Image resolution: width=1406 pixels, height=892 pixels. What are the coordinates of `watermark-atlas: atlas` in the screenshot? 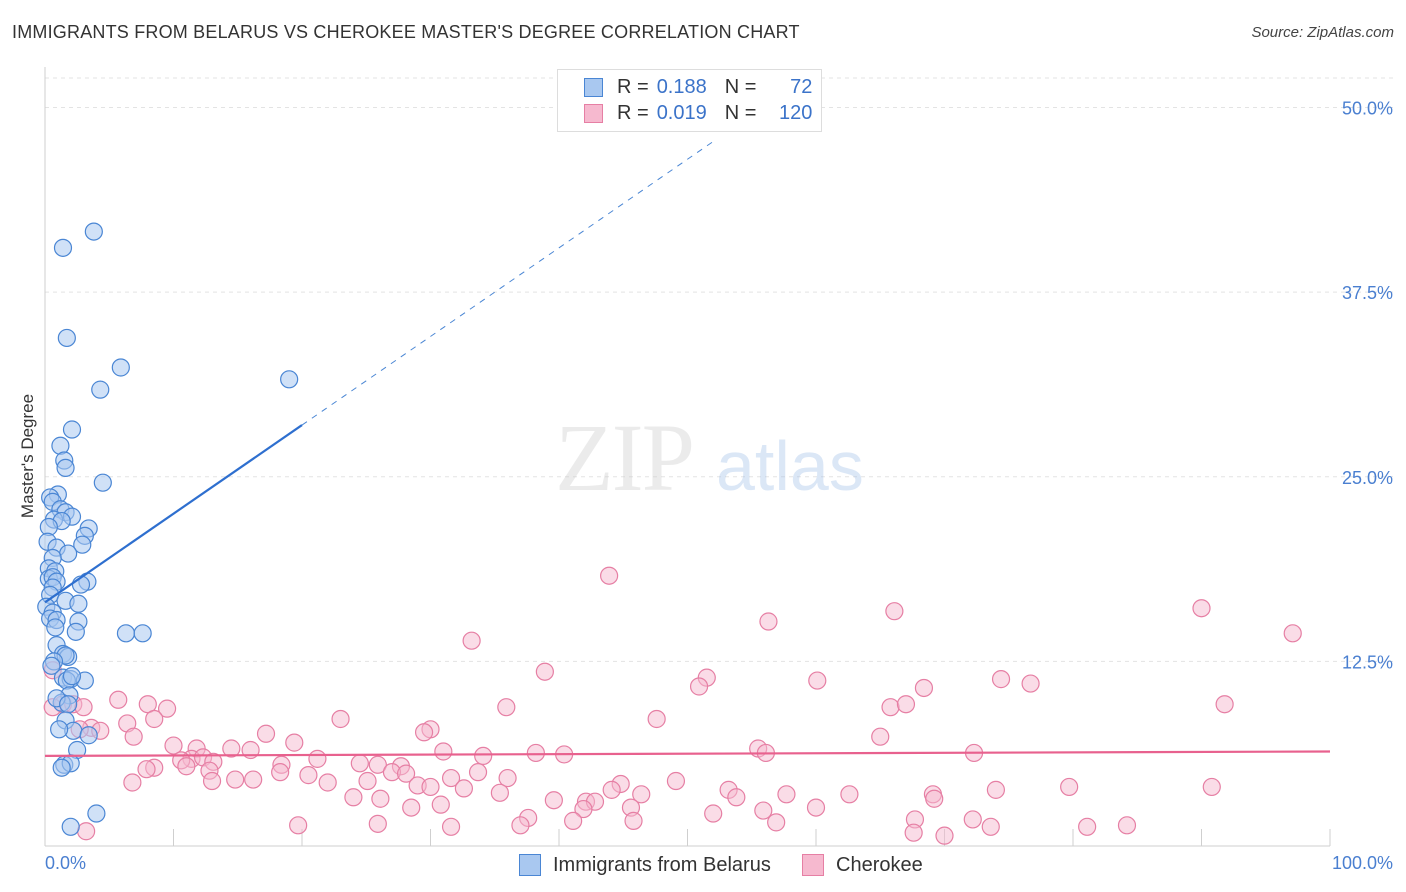 It's located at (790, 466).